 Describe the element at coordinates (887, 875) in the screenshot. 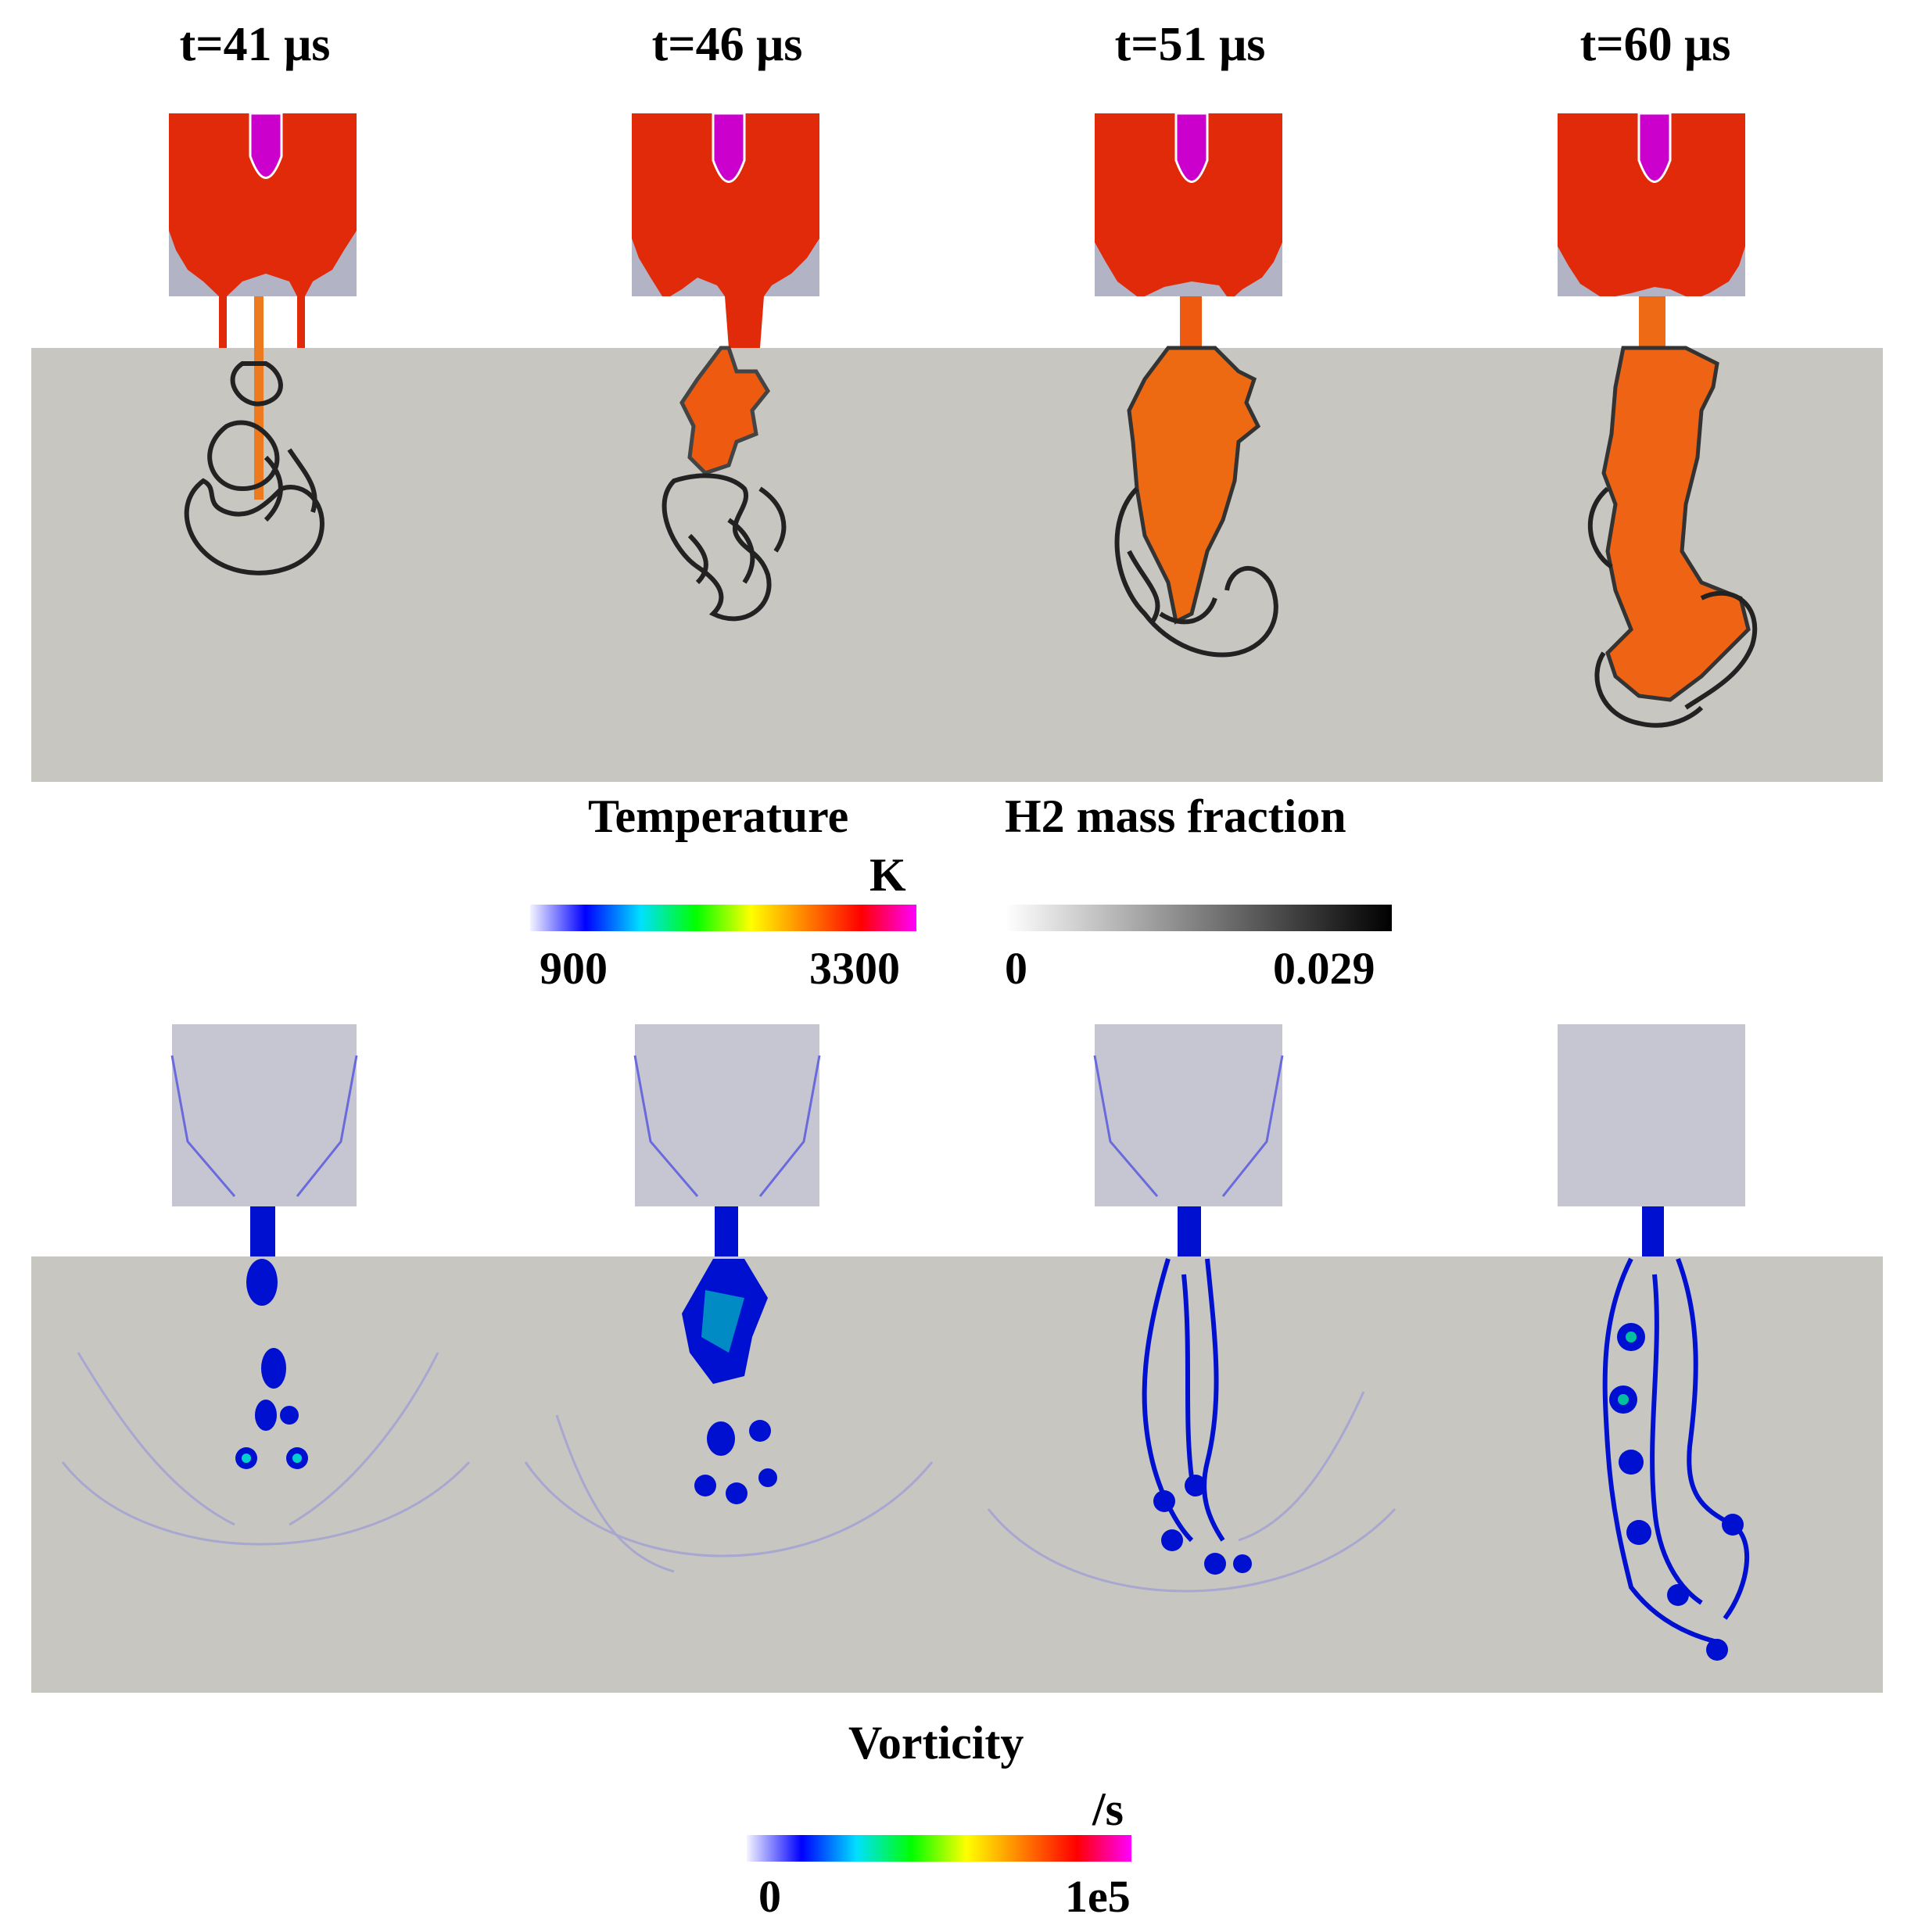

I see `temperature-colorbar-unit: K` at that location.